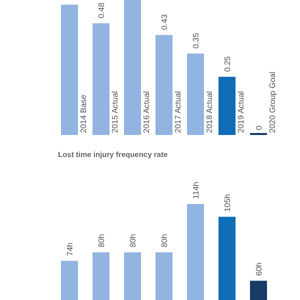 Image resolution: width=300 pixels, height=300 pixels. What do you see at coordinates (83, 113) in the screenshot?
I see `x-tick-label: 2014 Base` at bounding box center [83, 113].